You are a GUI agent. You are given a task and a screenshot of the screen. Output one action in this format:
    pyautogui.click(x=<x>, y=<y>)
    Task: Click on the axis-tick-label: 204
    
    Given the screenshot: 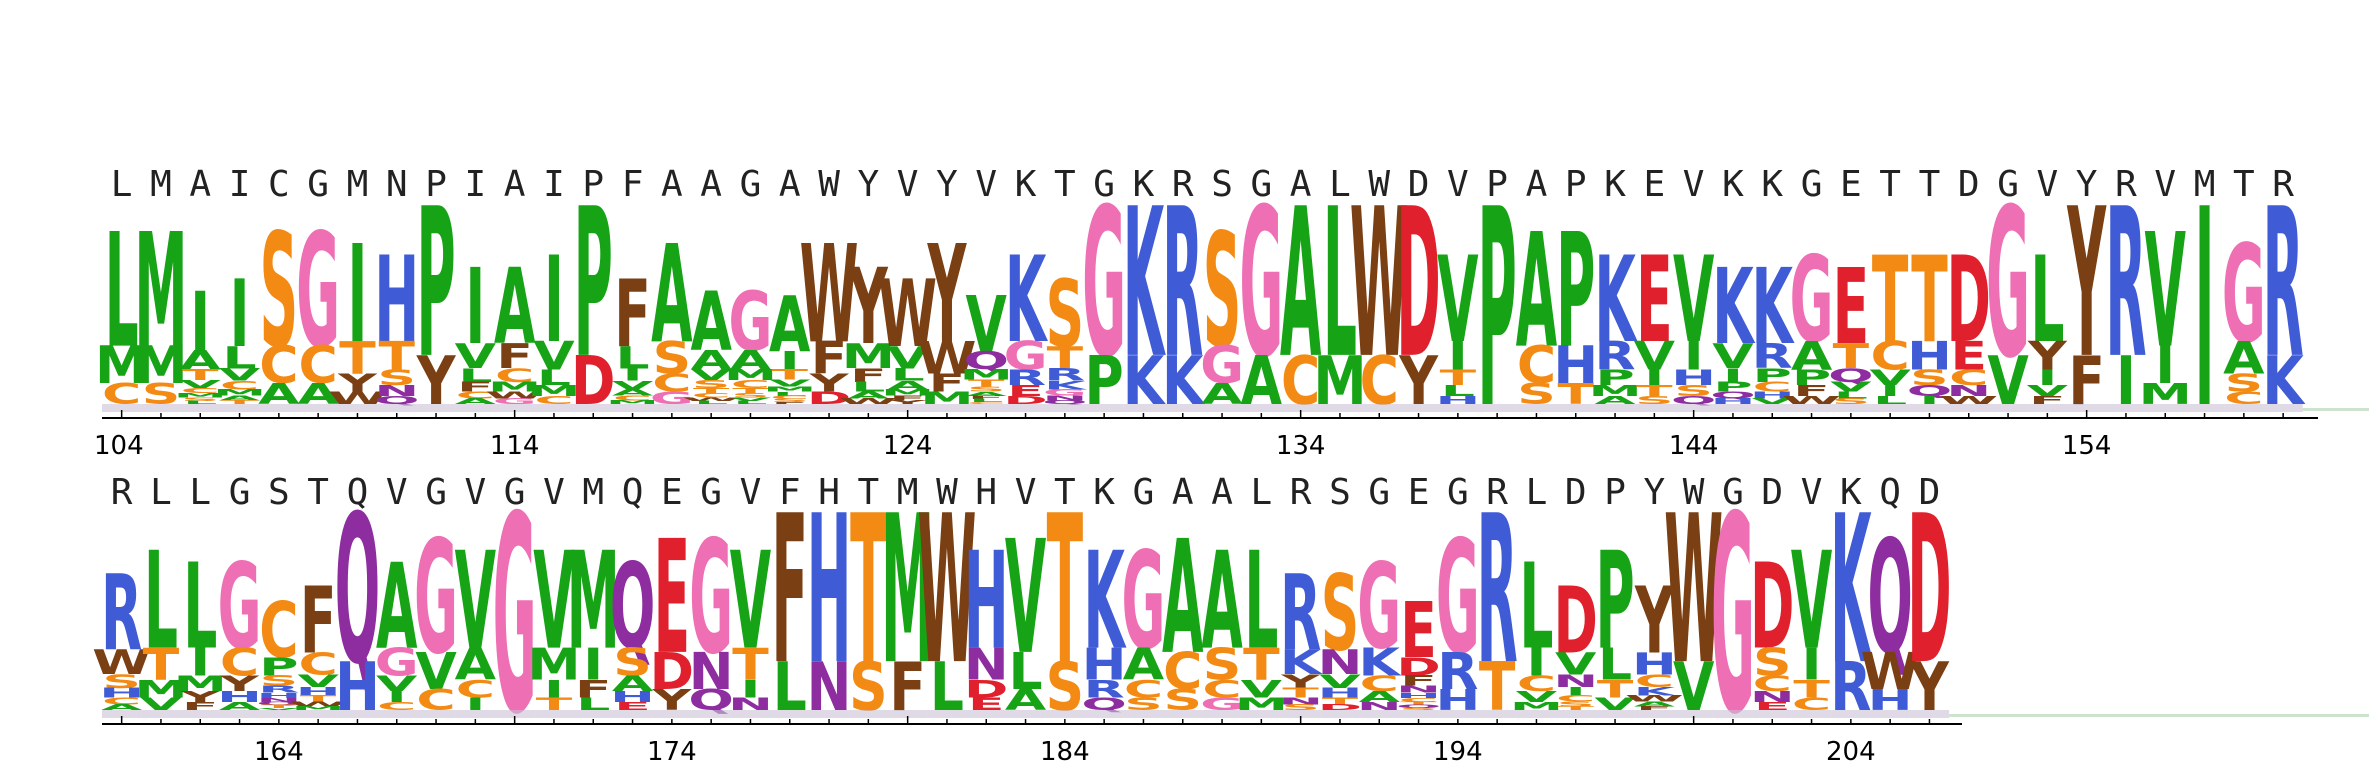 What is the action you would take?
    pyautogui.click(x=1851, y=752)
    